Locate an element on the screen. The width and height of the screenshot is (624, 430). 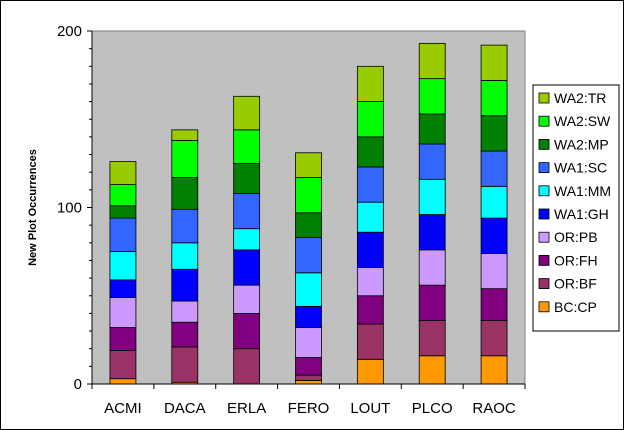
bar-segment-fero-bc-cp is located at coordinates (308, 382).